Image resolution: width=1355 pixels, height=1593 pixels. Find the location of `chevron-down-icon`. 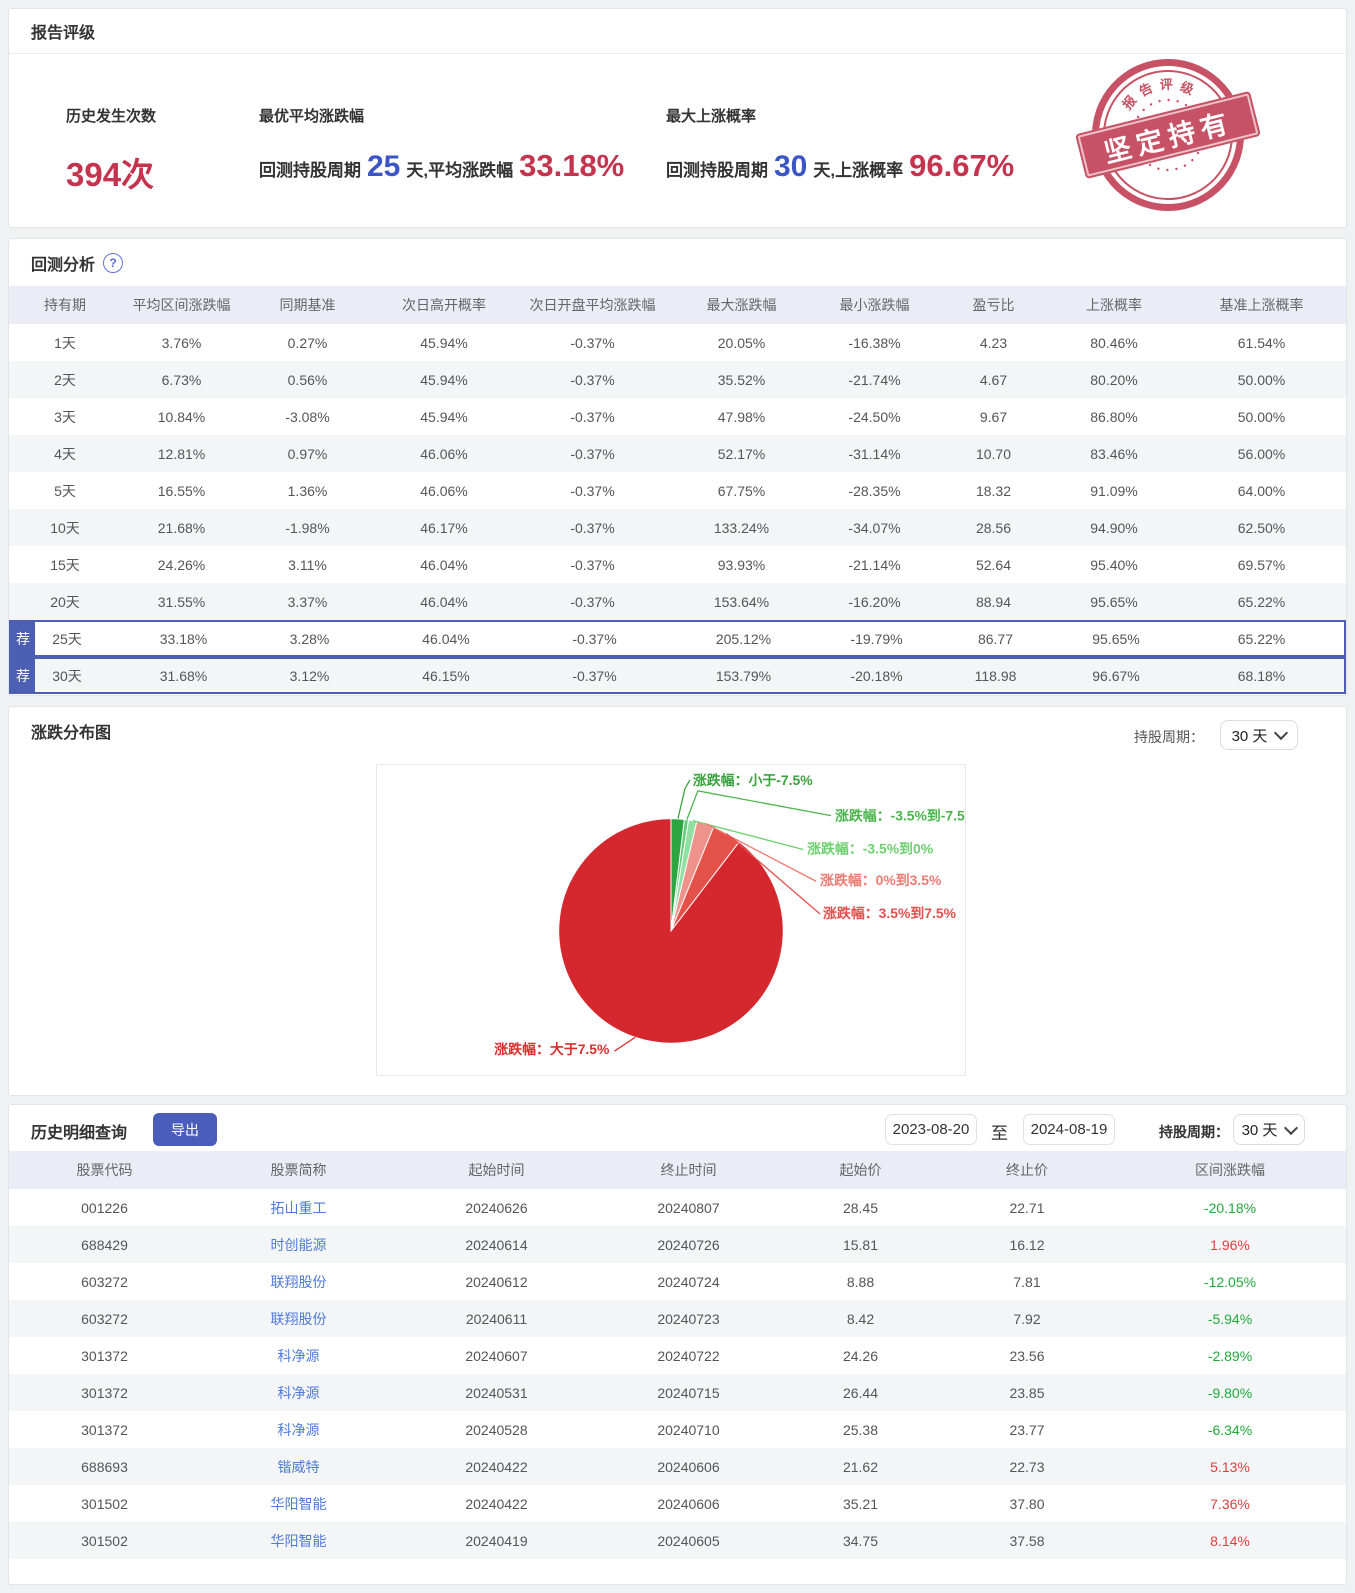

chevron-down-icon is located at coordinates (1291, 1127).